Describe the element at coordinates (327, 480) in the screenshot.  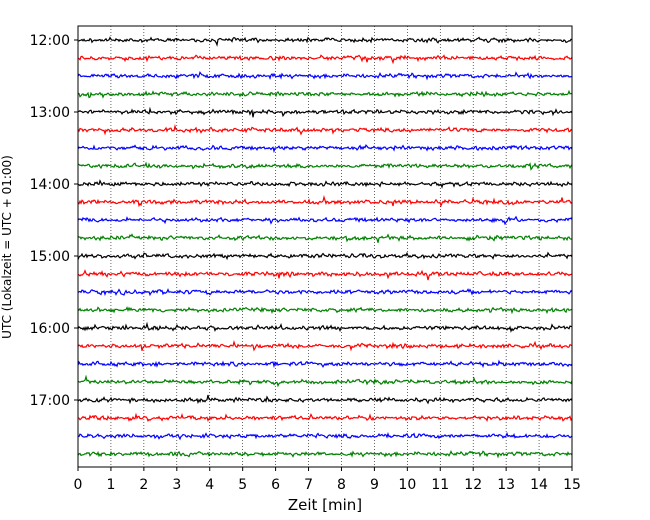
I see `x-axis: 0 1 2 3 4 5 6 7 8 9 10 11 12 13 14 15` at that location.